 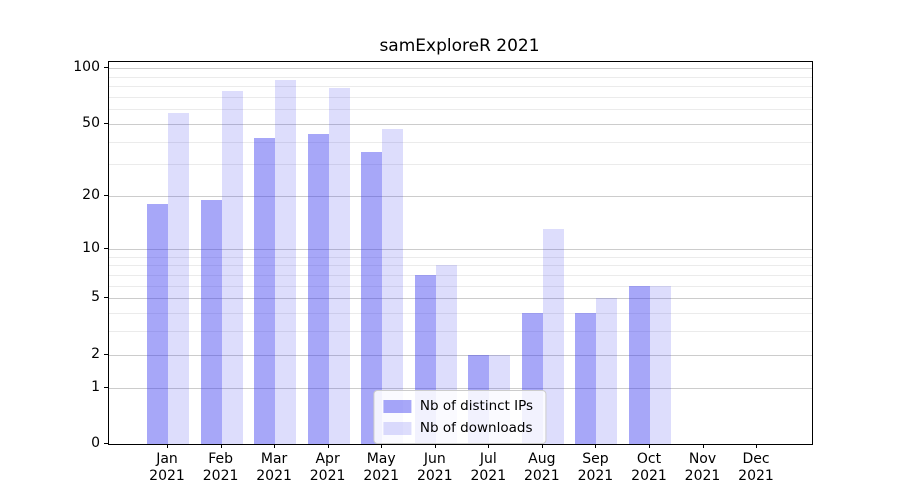 What do you see at coordinates (396, 406) in the screenshot?
I see `legend-swatch-distinct-ips` at bounding box center [396, 406].